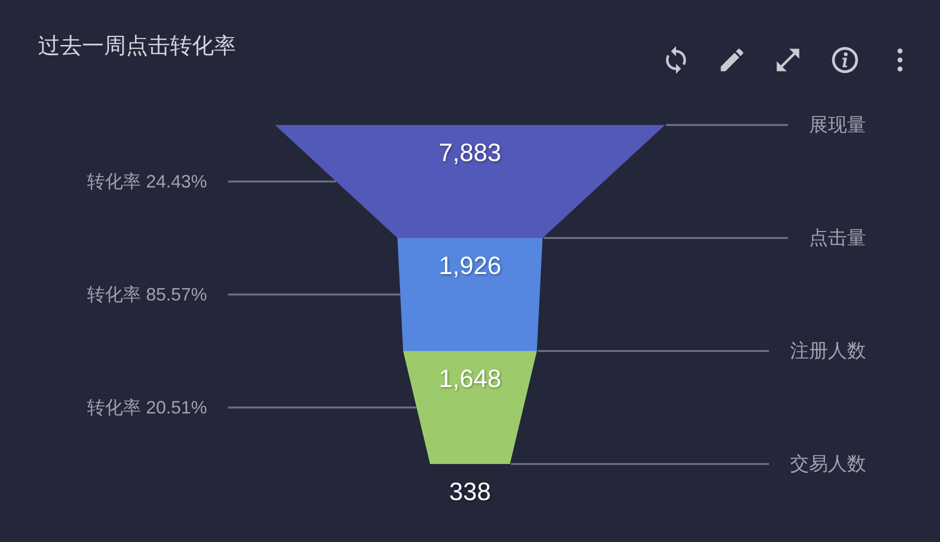  Describe the element at coordinates (470, 266) in the screenshot. I see `data-label: 1,926` at that location.